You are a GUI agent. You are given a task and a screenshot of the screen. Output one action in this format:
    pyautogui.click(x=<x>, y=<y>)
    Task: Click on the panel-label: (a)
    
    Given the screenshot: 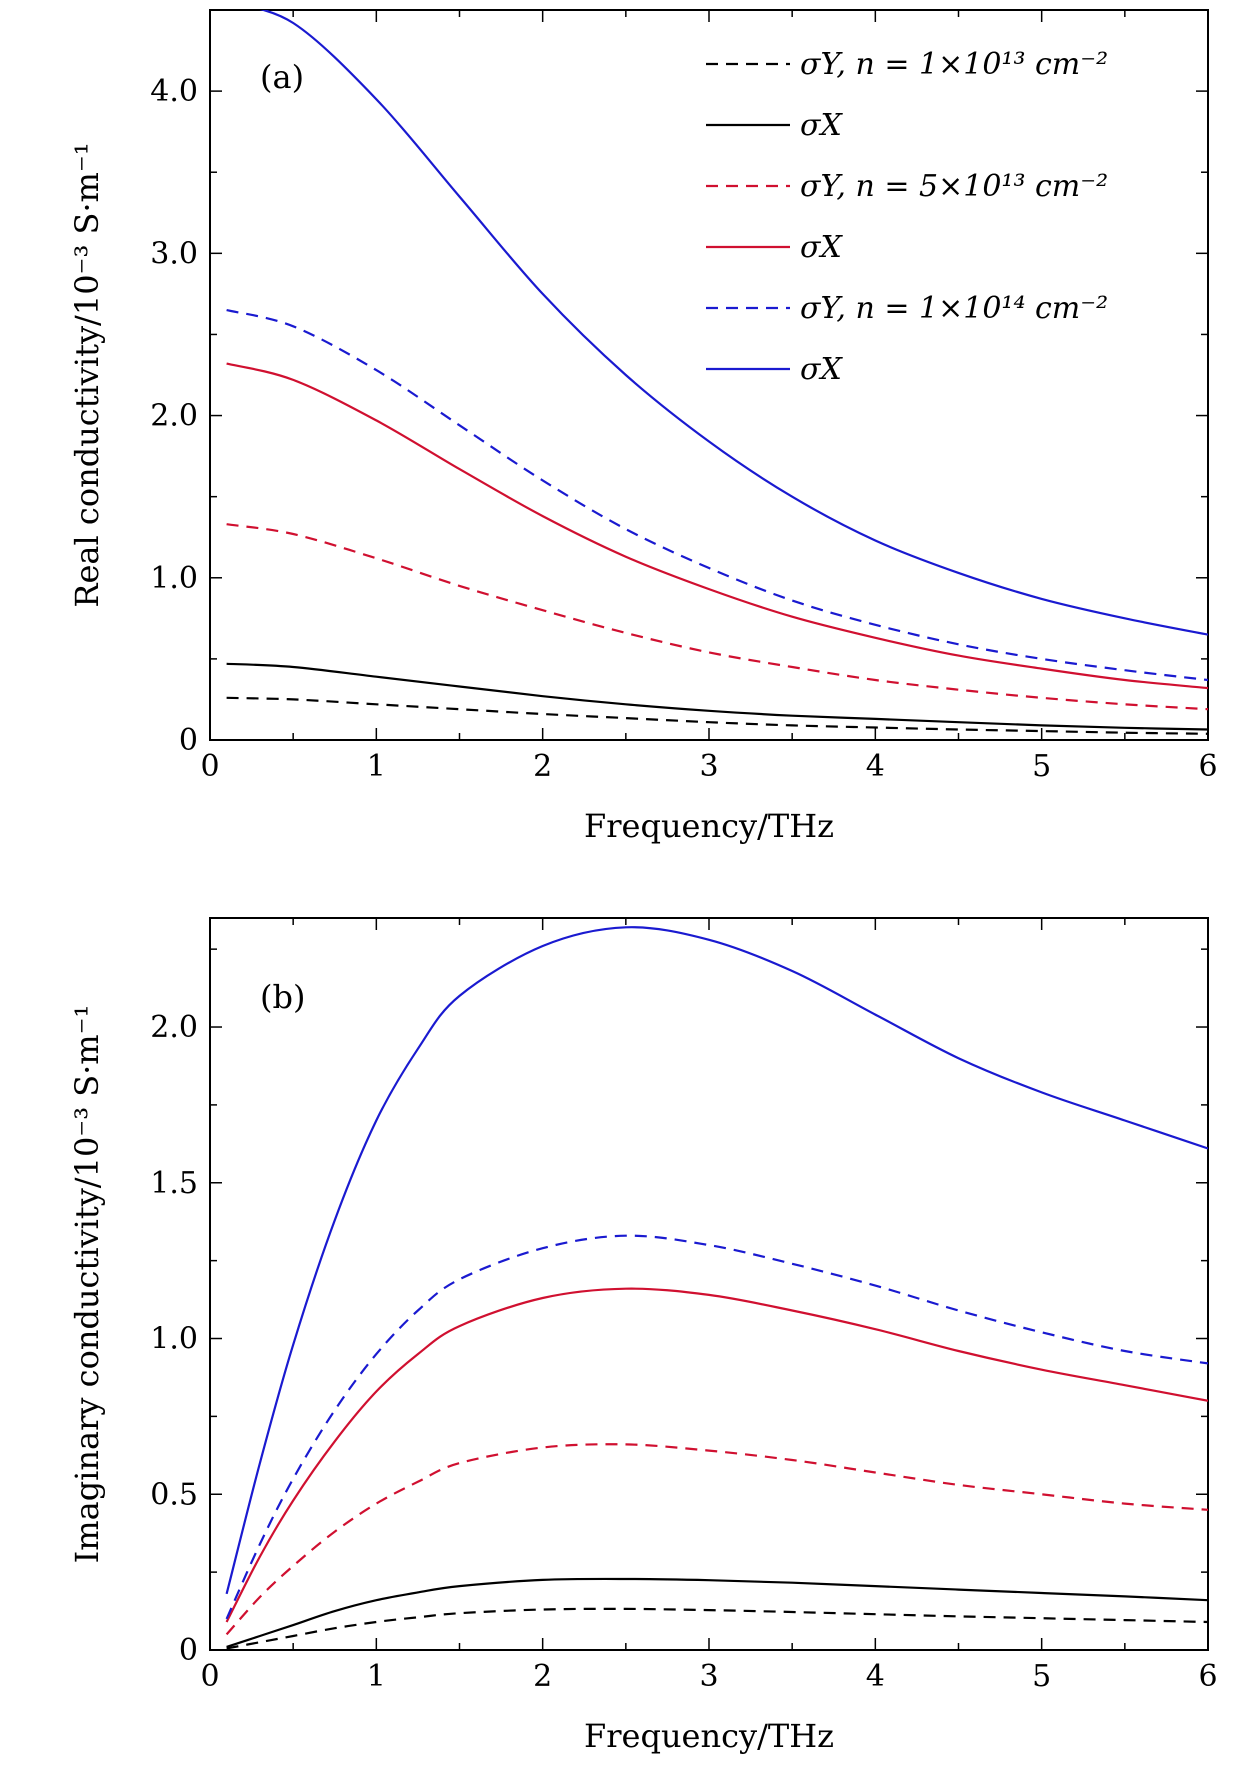 What is the action you would take?
    pyautogui.click(x=282, y=77)
    